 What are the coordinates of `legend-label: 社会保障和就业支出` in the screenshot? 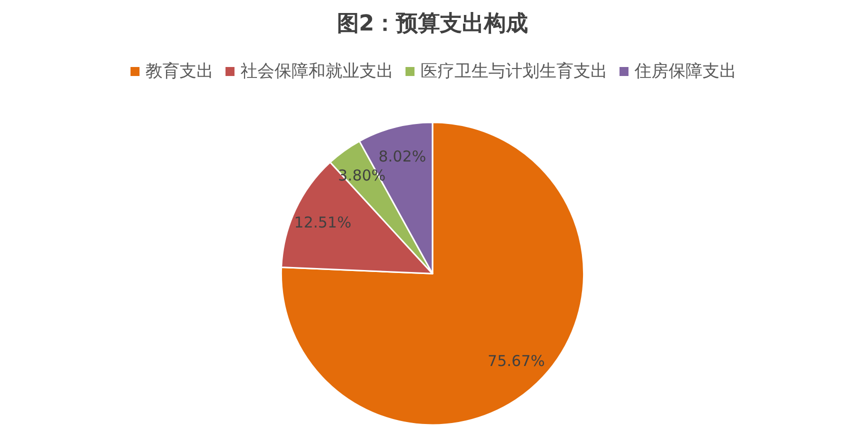 It's located at (317, 72).